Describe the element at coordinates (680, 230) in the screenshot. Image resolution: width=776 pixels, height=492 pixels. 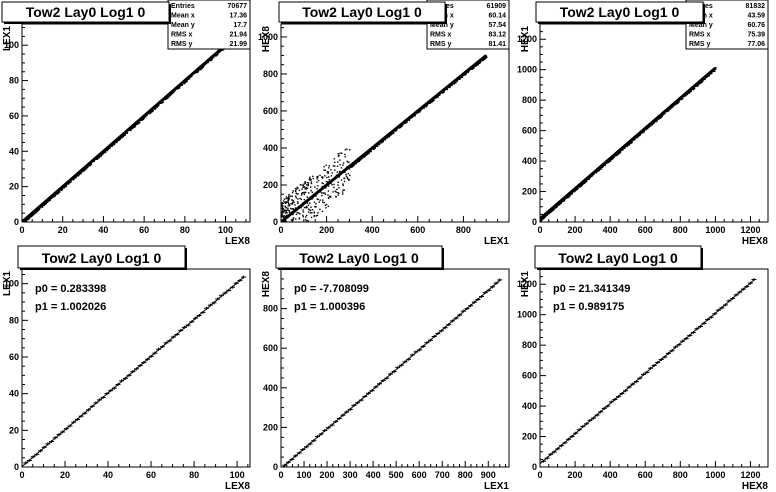
I see `x-tick-label: 800` at that location.